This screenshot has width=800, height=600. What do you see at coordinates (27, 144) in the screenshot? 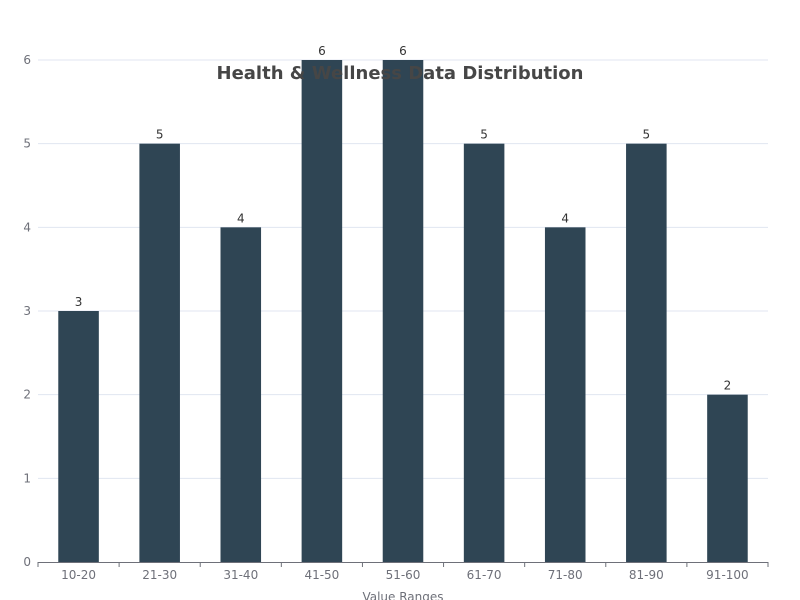
I see `y-tick-label: 5` at bounding box center [27, 144].